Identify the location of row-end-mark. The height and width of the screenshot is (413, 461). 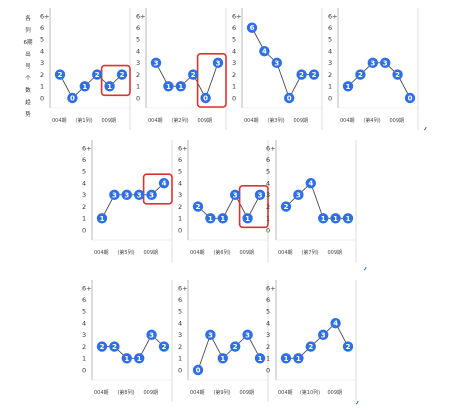
(365, 268).